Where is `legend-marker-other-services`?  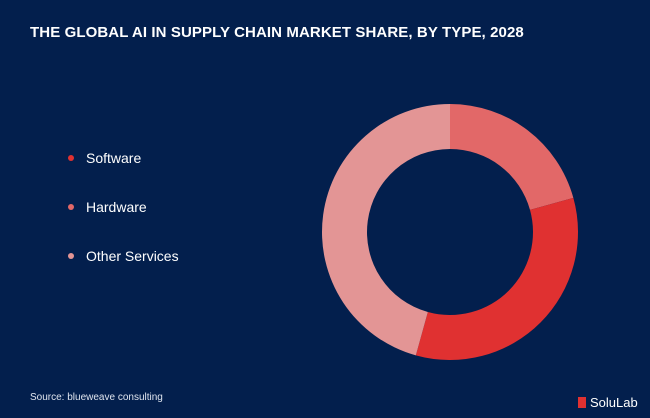 legend-marker-other-services is located at coordinates (71, 256).